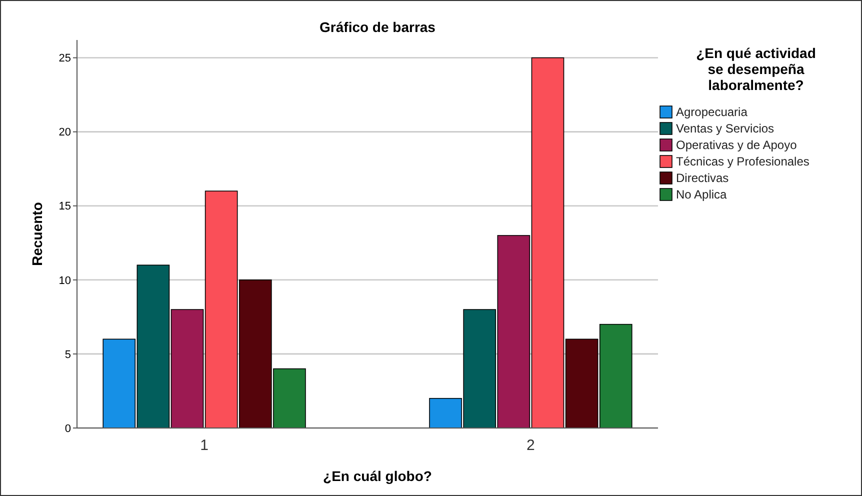  Describe the element at coordinates (67, 354) in the screenshot. I see `y-tick-label: 5` at that location.